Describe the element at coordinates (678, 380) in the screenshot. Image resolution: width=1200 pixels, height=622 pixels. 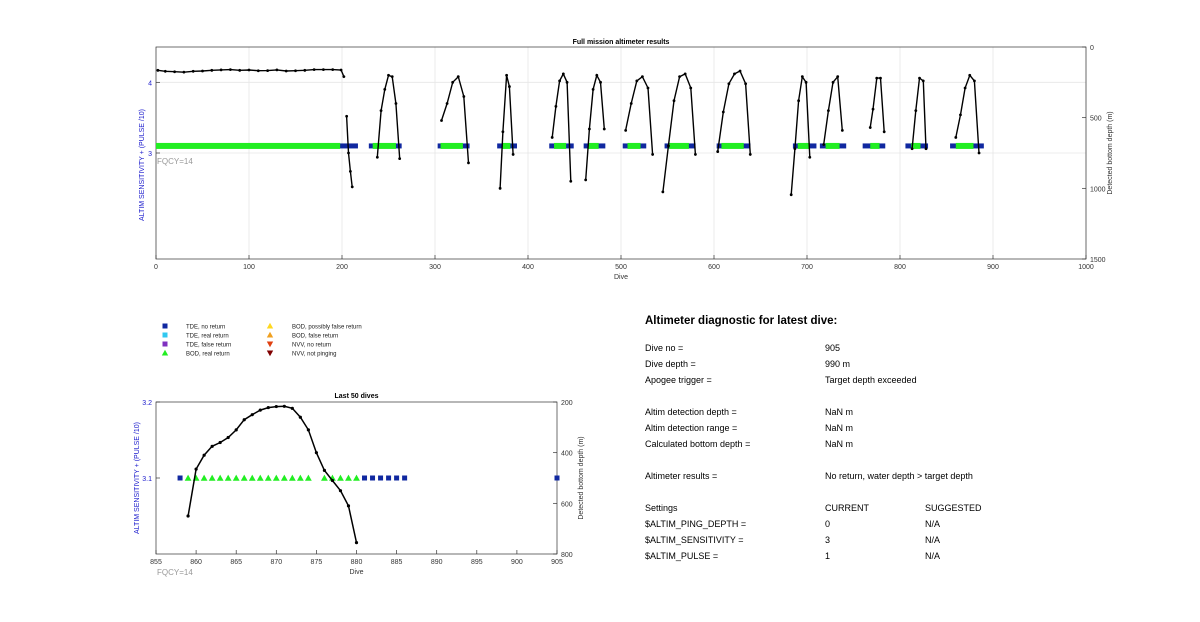
I see `apogee-label: Apogee trigger =` at that location.